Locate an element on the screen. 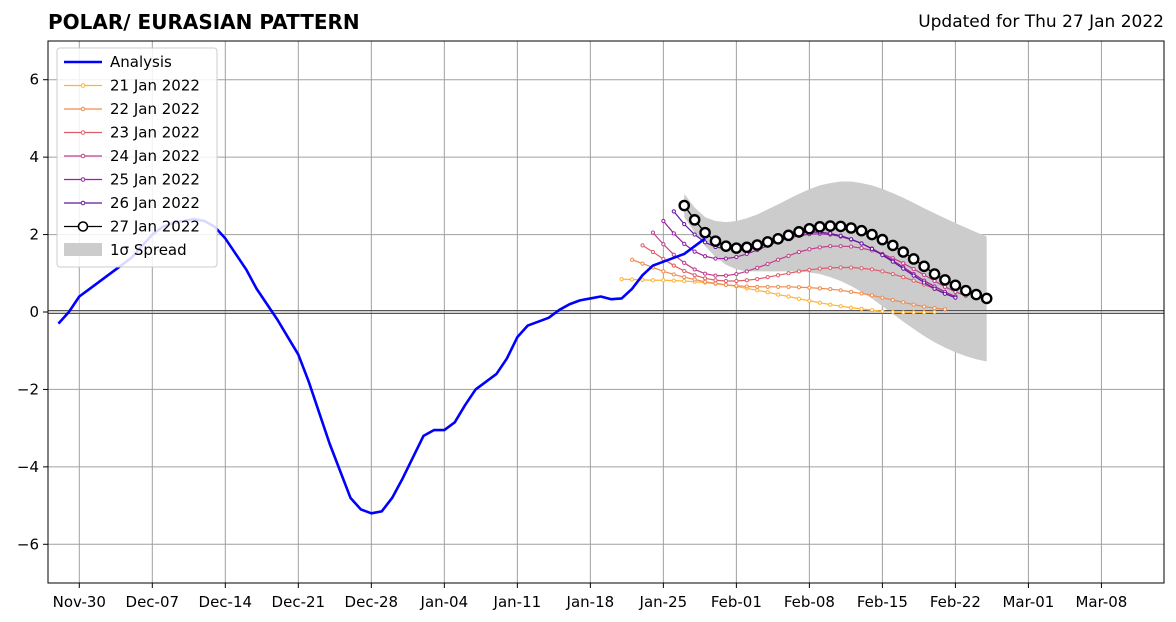 Image resolution: width=1176 pixels, height=622 pixels. x-tick-label: Dec-07 is located at coordinates (153, 602).